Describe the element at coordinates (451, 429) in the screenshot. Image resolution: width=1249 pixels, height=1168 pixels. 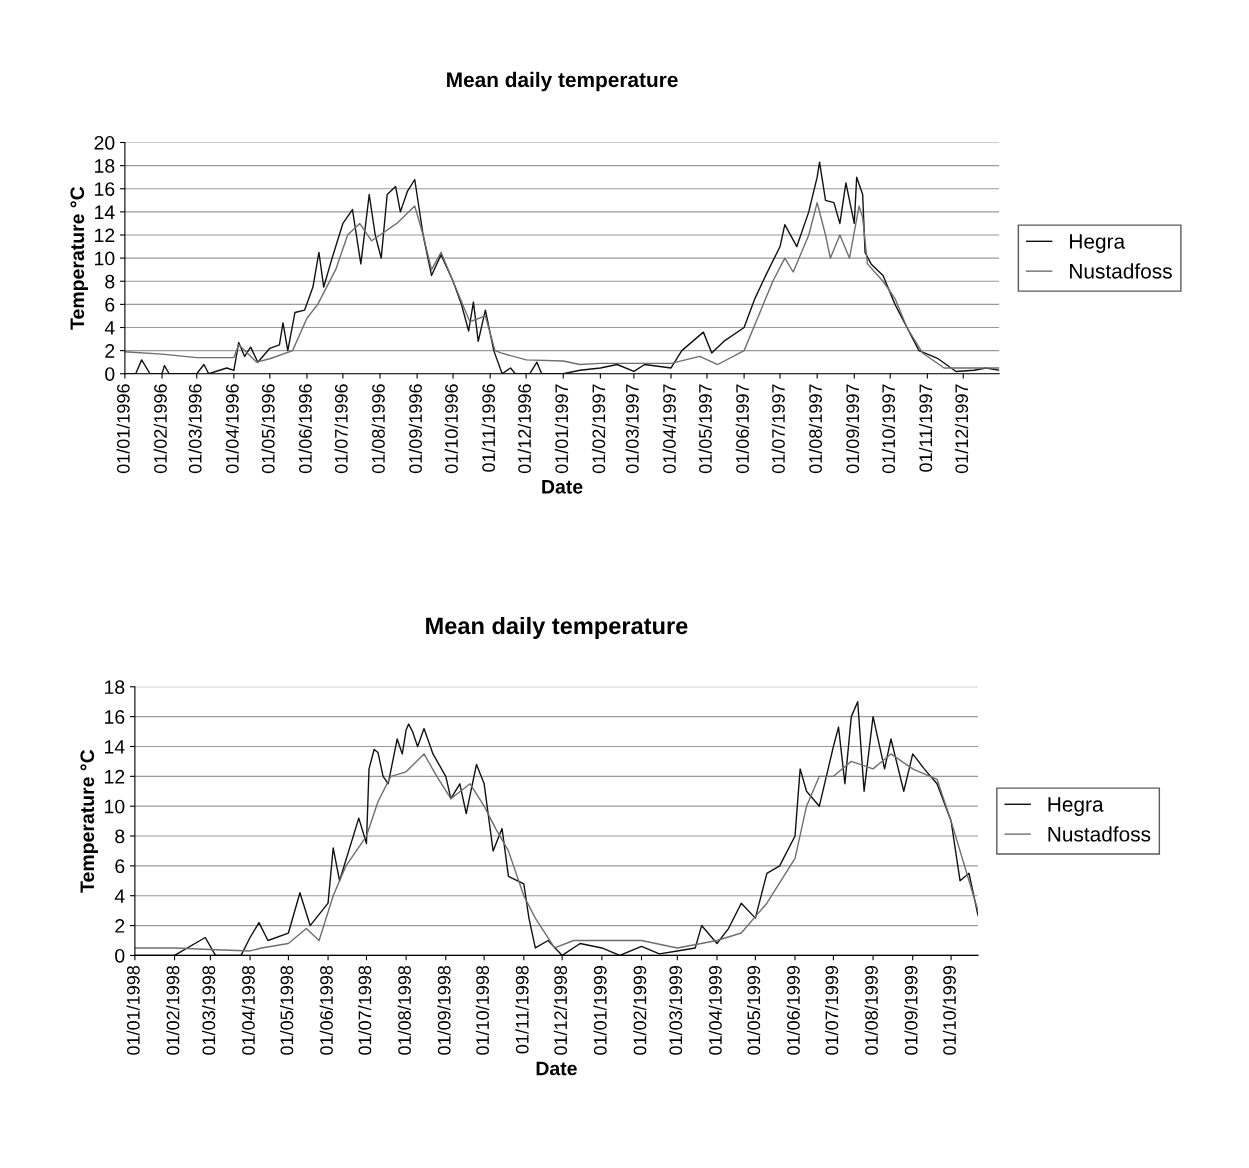
I see `x-tick-label: 01/10/1996` at that location.